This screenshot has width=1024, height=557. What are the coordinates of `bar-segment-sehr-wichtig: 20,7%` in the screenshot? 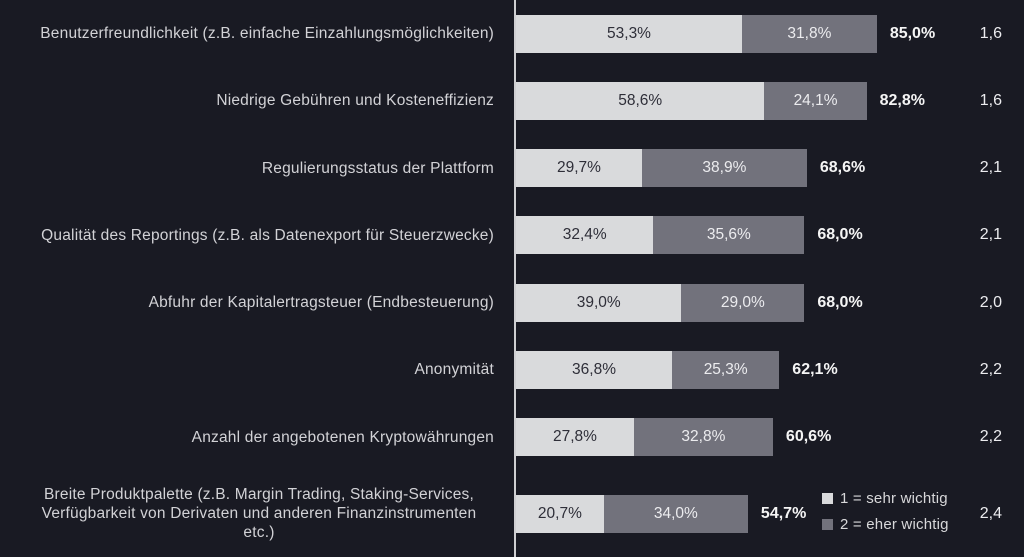 It's located at (560, 513).